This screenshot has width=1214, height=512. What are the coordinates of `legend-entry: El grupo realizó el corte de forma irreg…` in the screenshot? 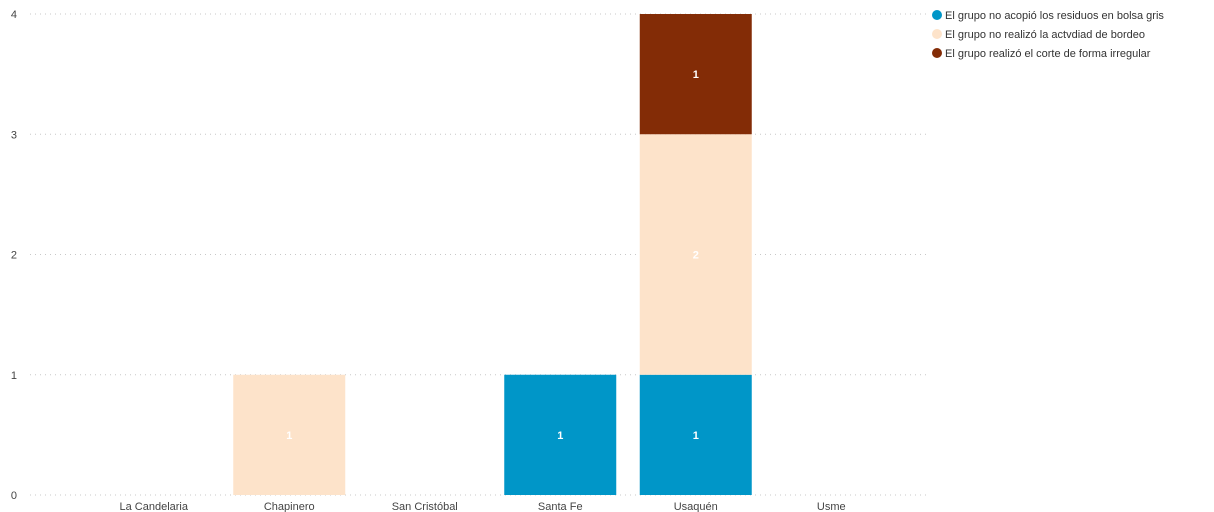 It's located at (1048, 54).